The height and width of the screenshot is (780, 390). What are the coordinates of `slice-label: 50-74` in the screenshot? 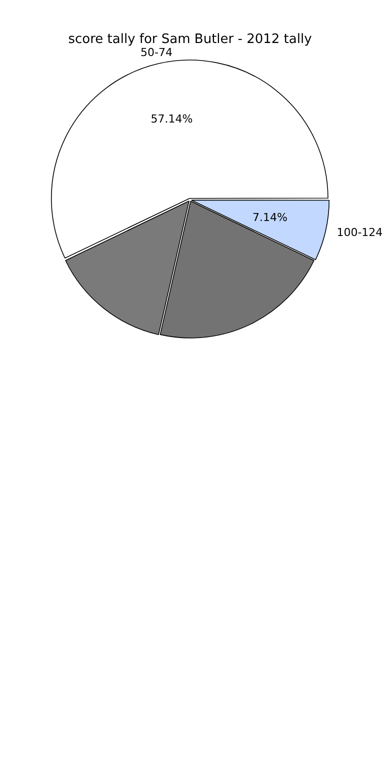 It's located at (156, 52).